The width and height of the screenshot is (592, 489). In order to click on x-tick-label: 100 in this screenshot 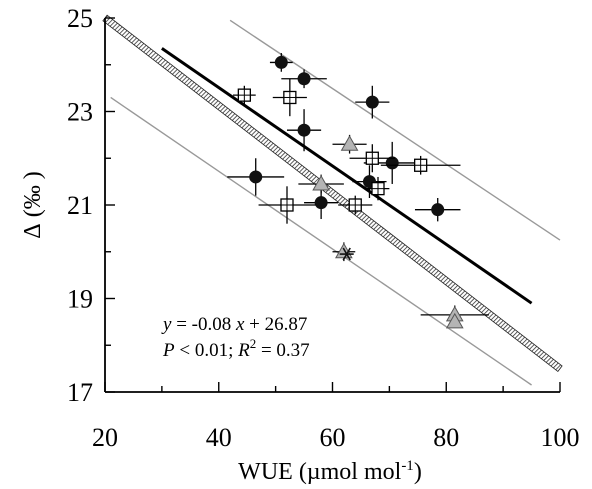, I will do `click(560, 437)`.